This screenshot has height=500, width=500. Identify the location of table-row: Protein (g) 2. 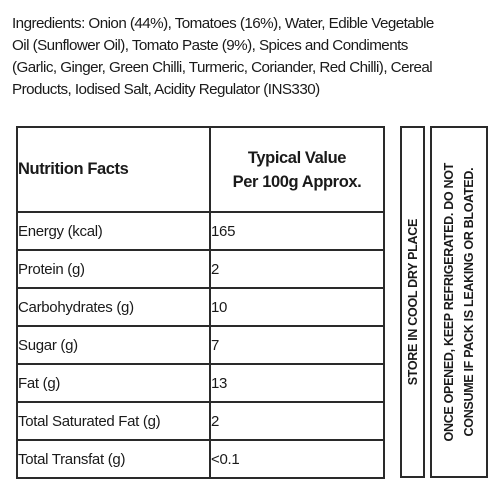
(200, 269).